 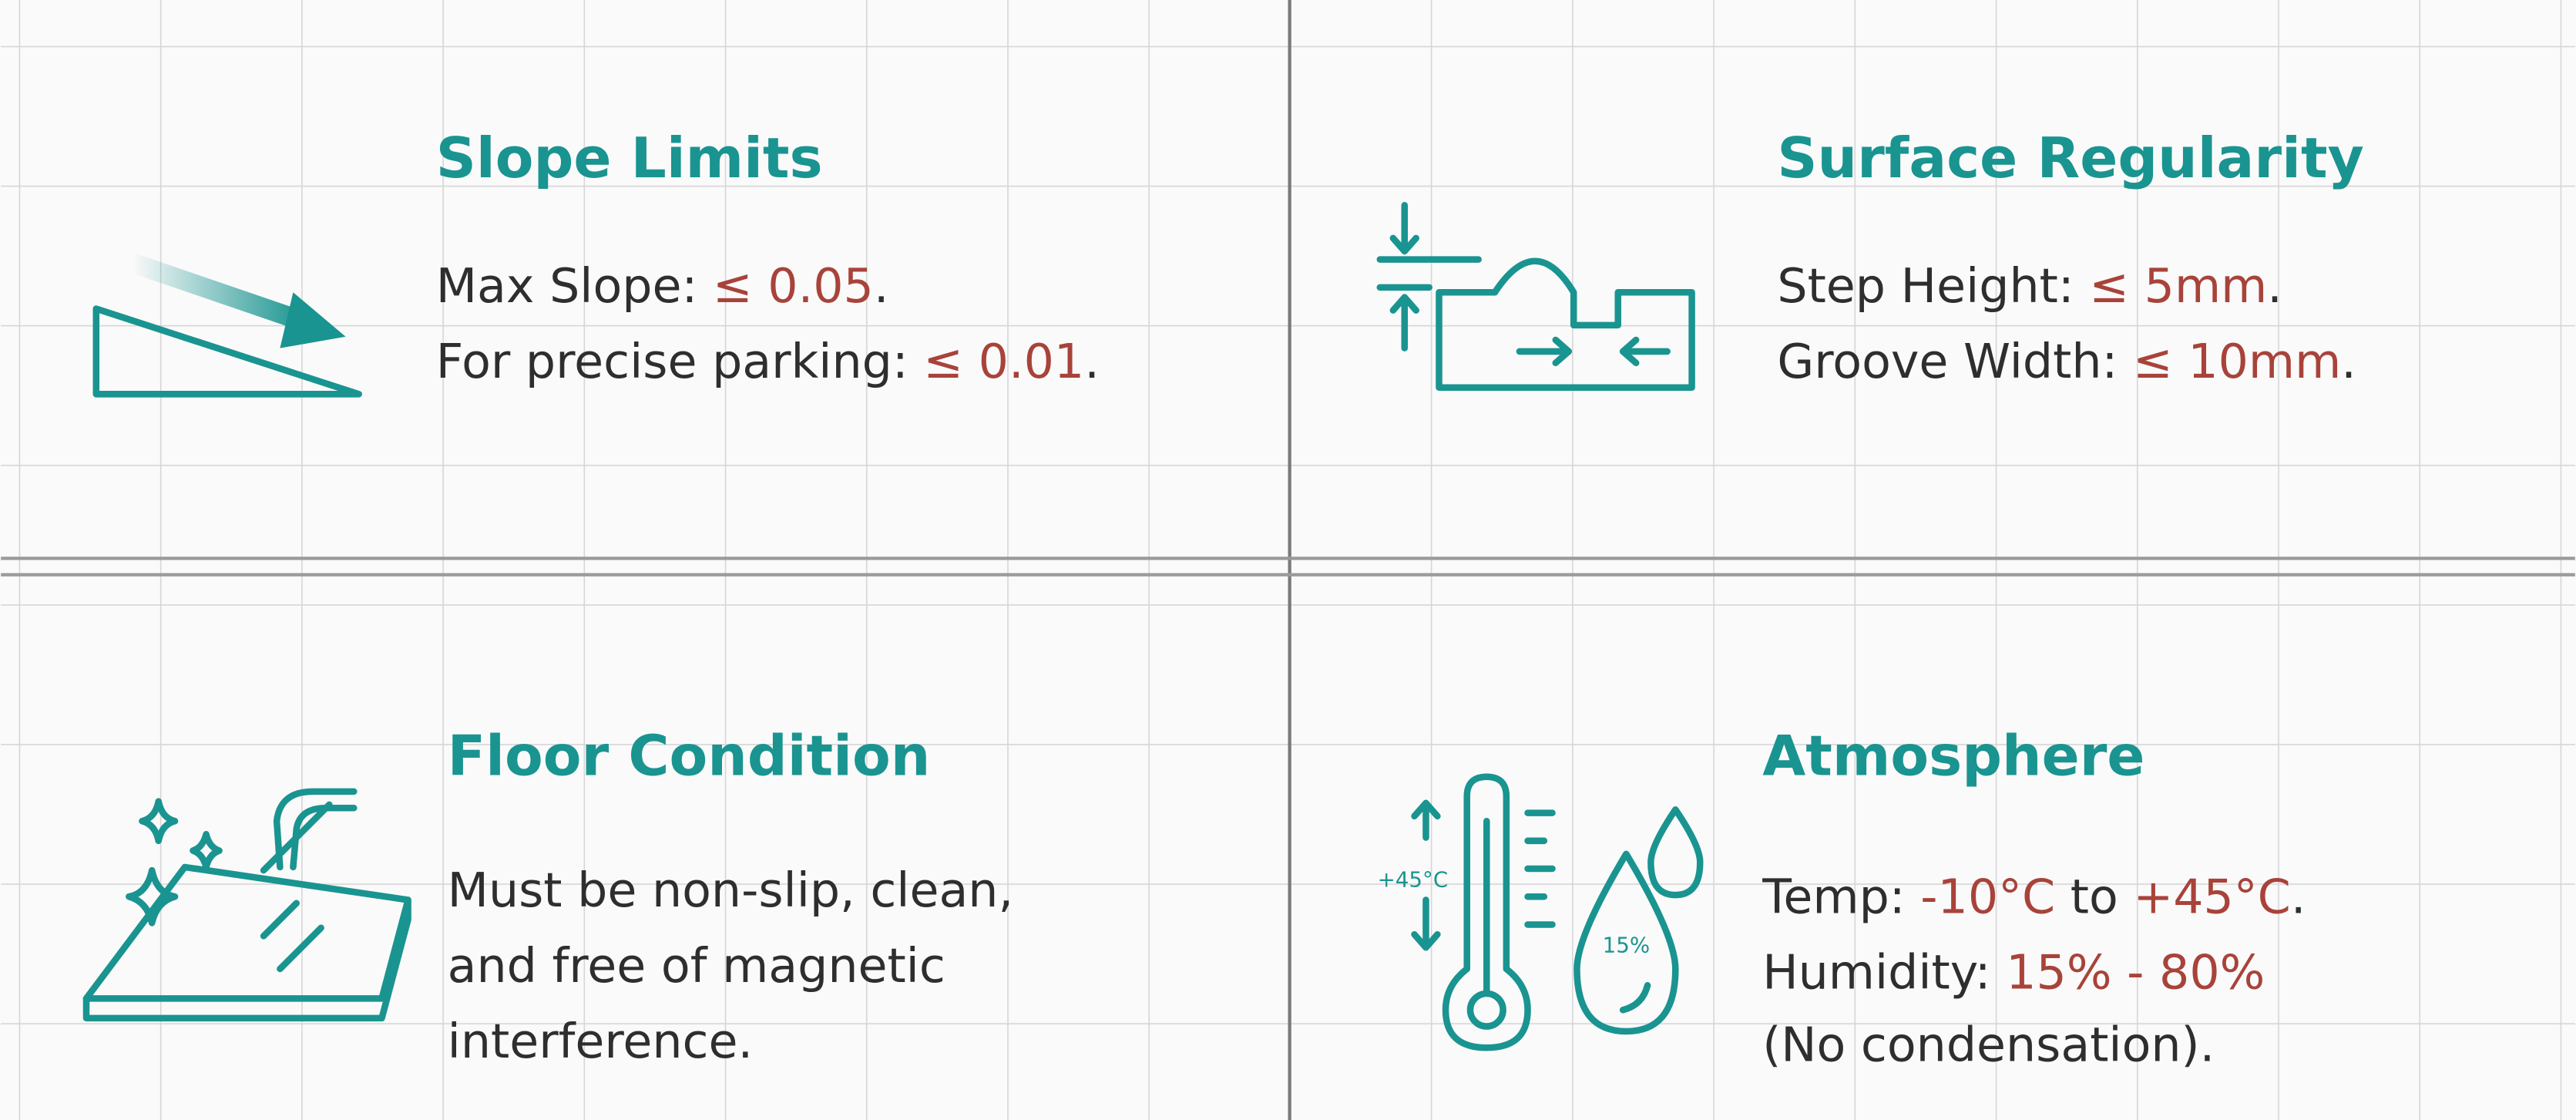 What do you see at coordinates (1933, 286) in the screenshot?
I see `text-segment: Step Height:` at bounding box center [1933, 286].